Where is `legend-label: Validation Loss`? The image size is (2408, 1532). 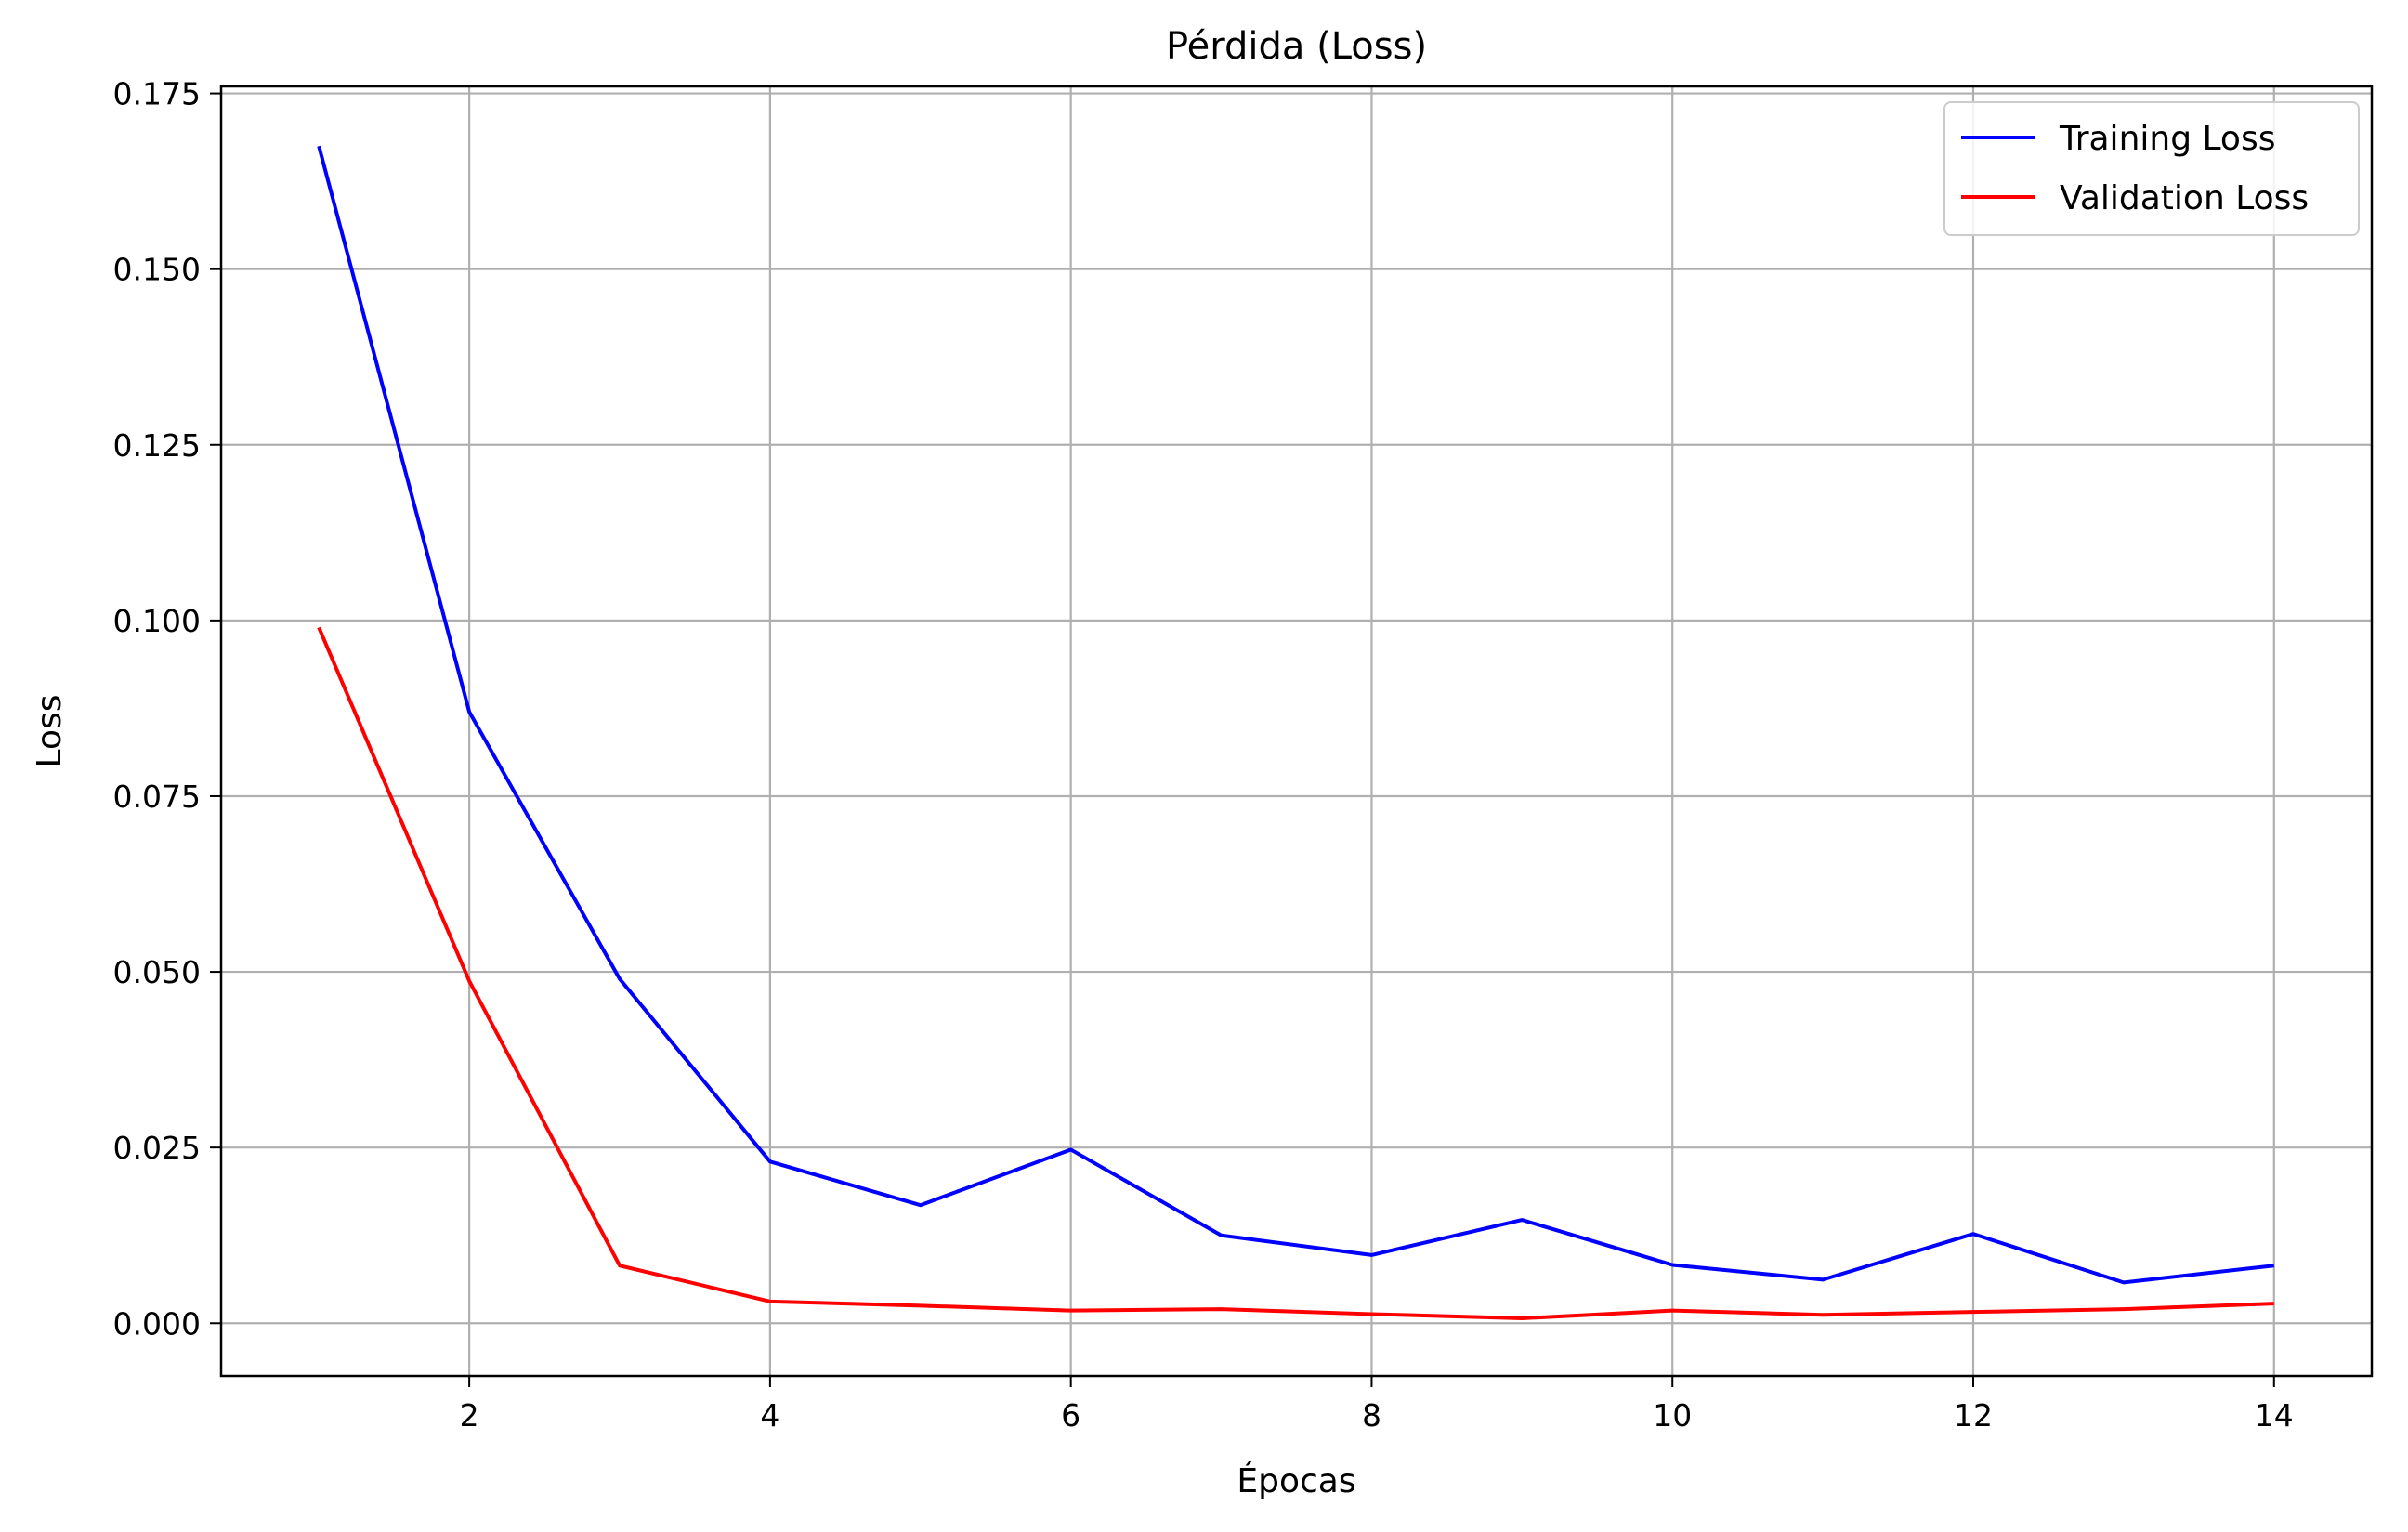 legend-label: Validation Loss is located at coordinates (2184, 198).